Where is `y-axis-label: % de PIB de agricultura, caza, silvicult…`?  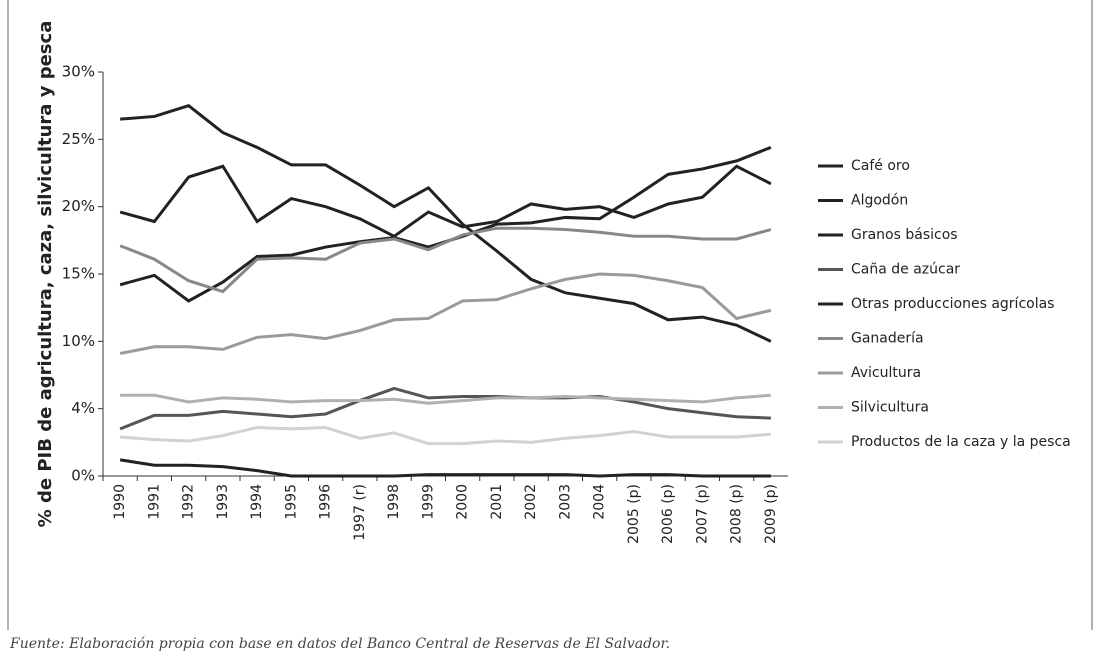
y-axis-label: % de PIB de agricultura, caza, silvicult… is located at coordinates (45, 274).